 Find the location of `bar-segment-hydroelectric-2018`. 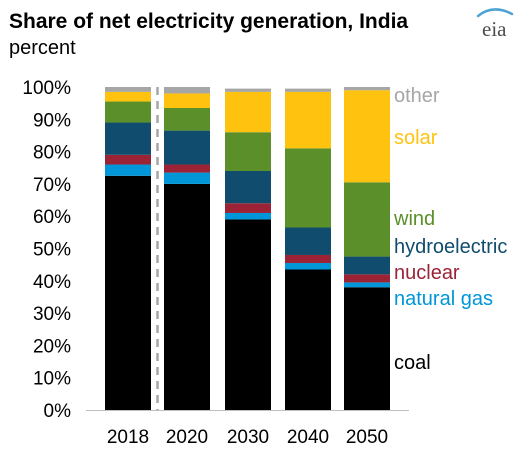

bar-segment-hydroelectric-2018 is located at coordinates (128, 138).